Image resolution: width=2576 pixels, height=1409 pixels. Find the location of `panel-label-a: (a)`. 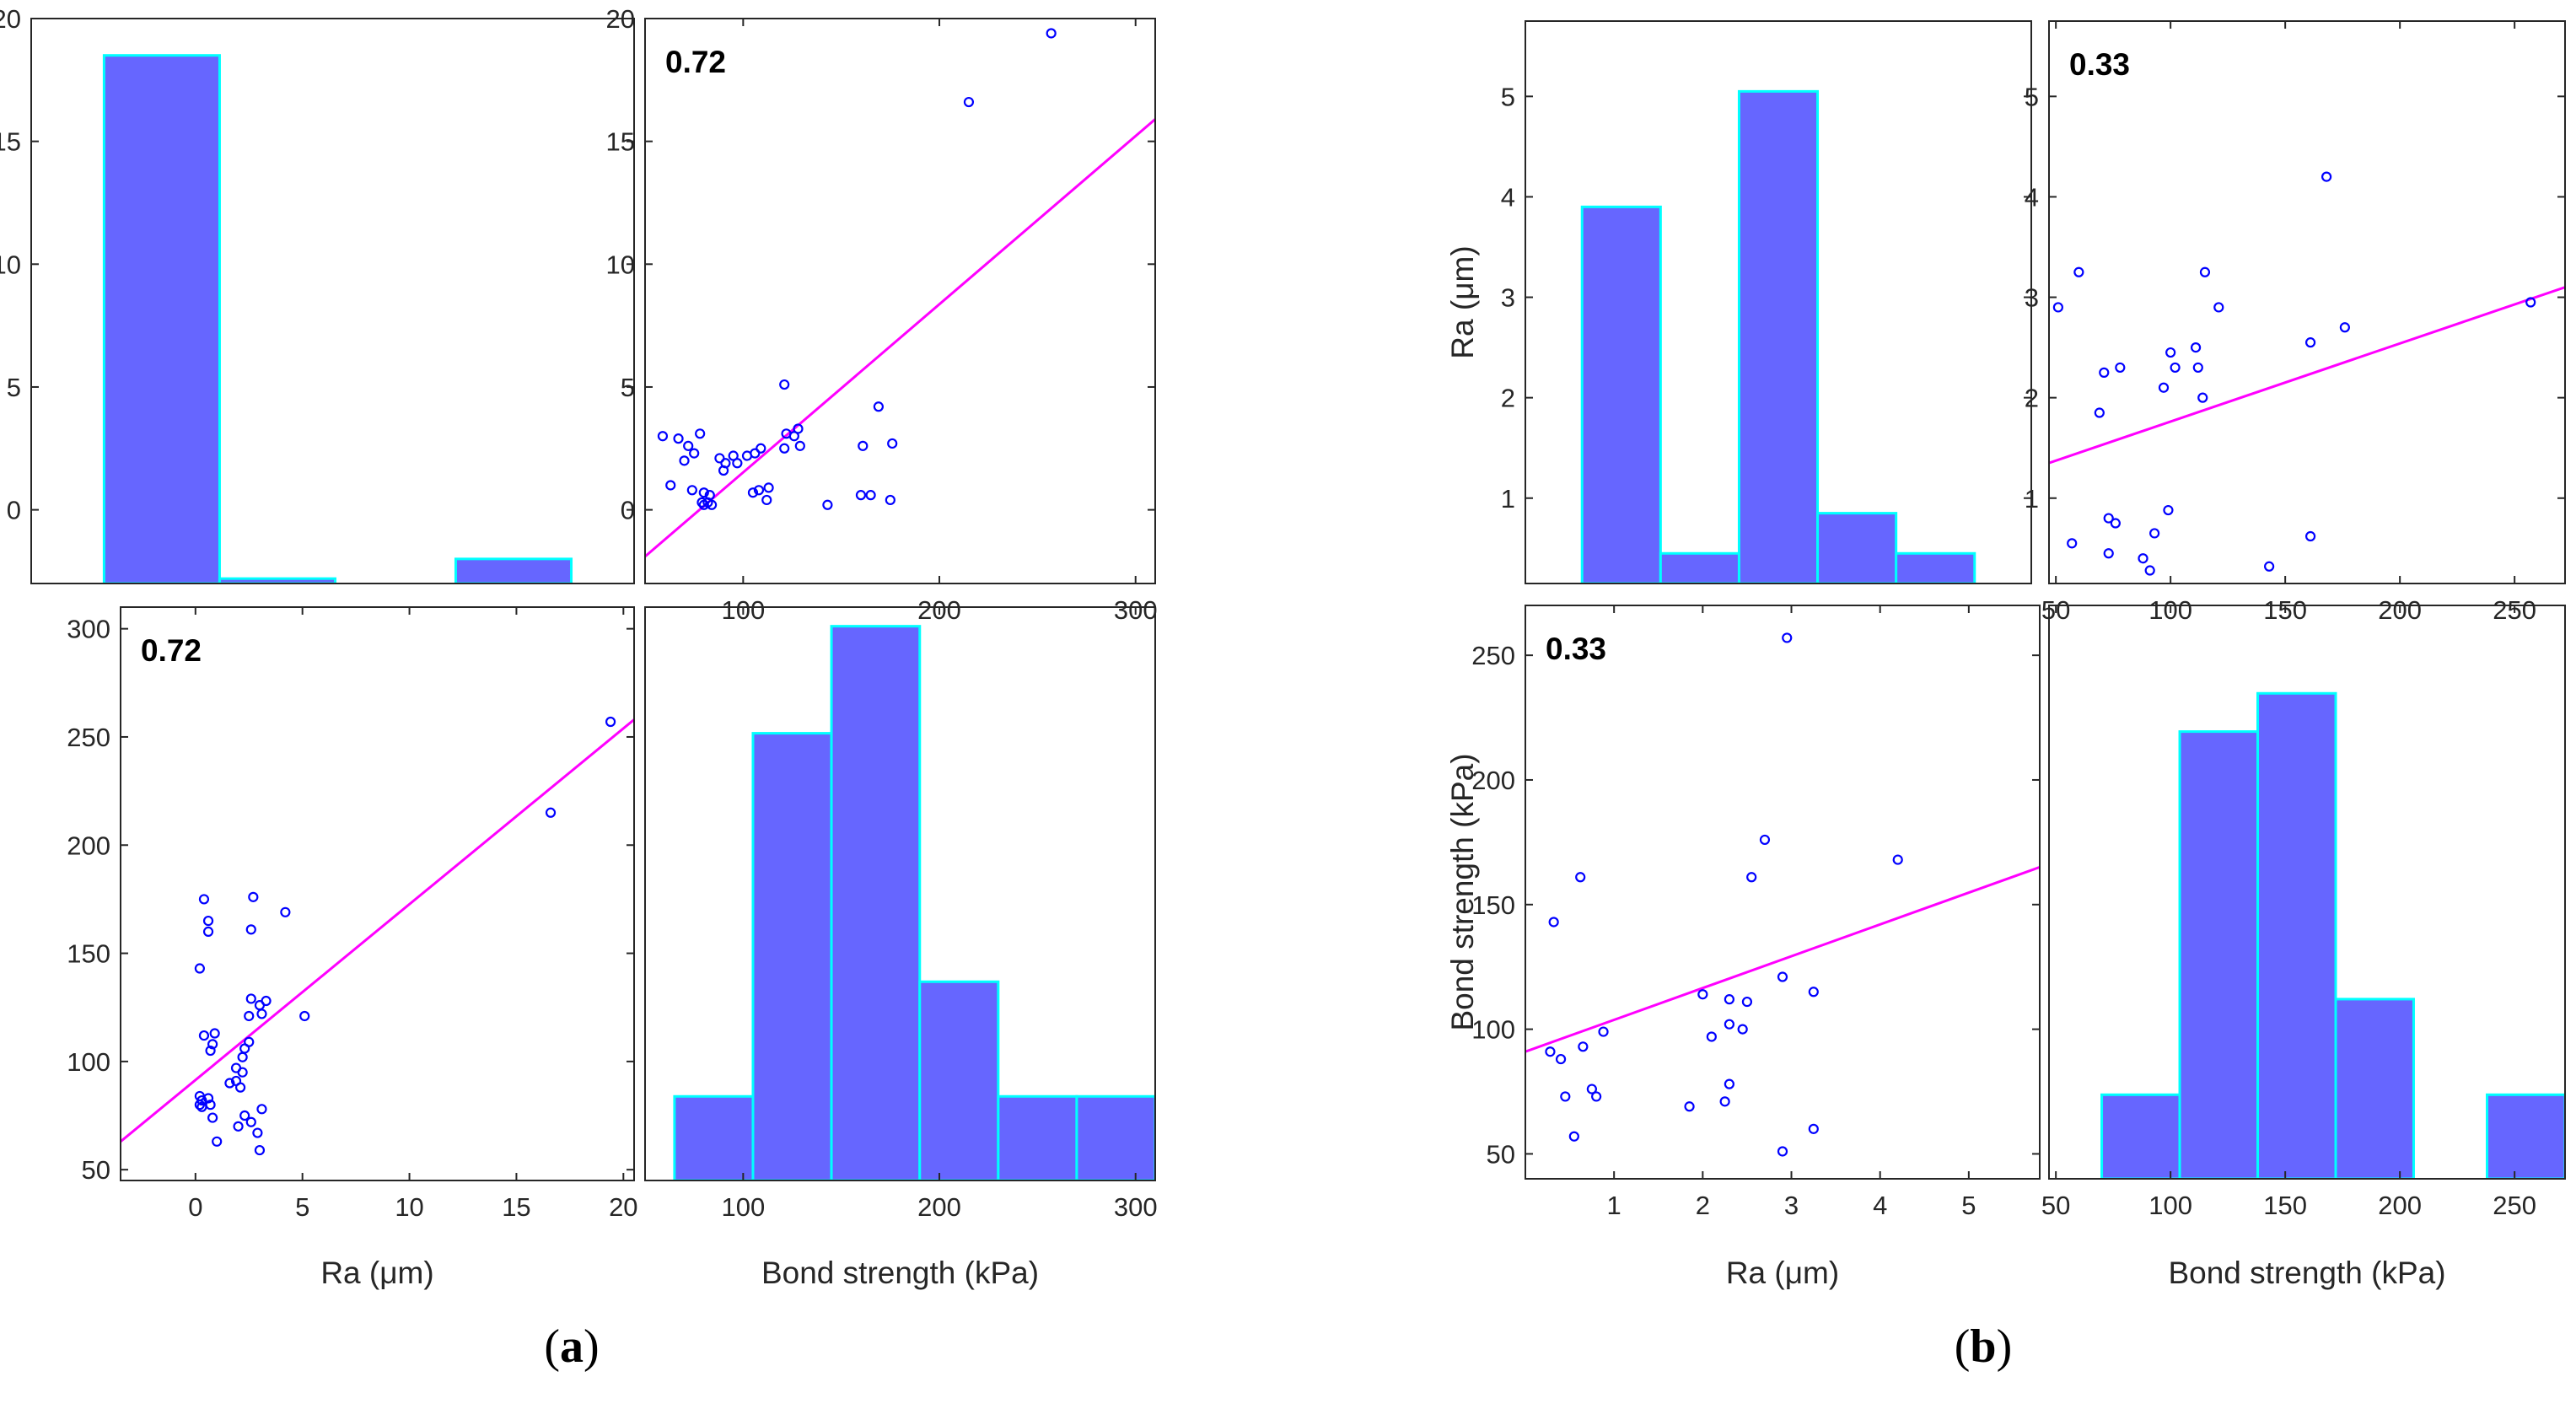

panel-label-a: (a) is located at coordinates (571, 1347).